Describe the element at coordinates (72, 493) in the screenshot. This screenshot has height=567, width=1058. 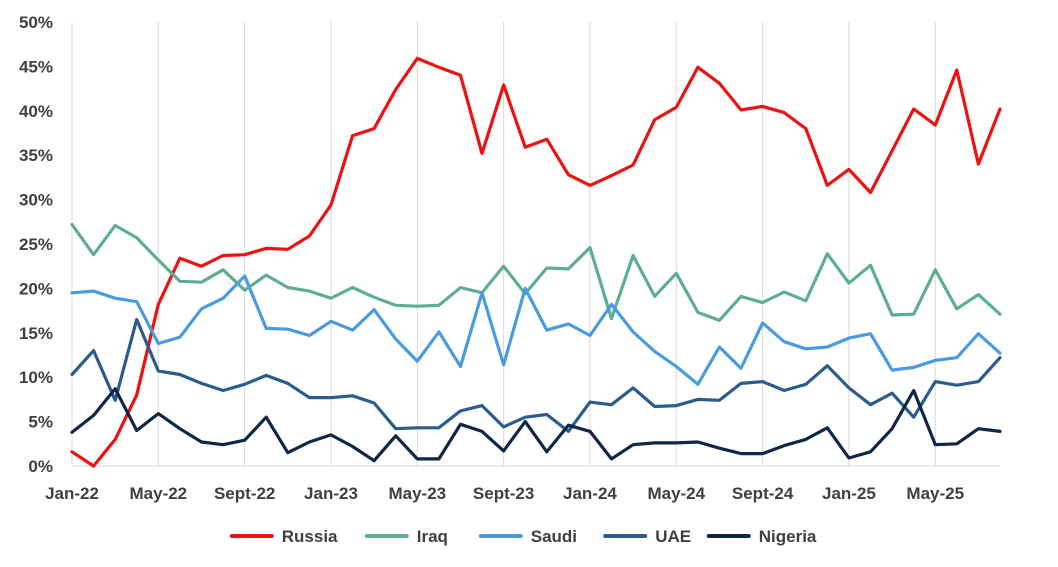
I see `x-tick-label: Jan-22` at that location.